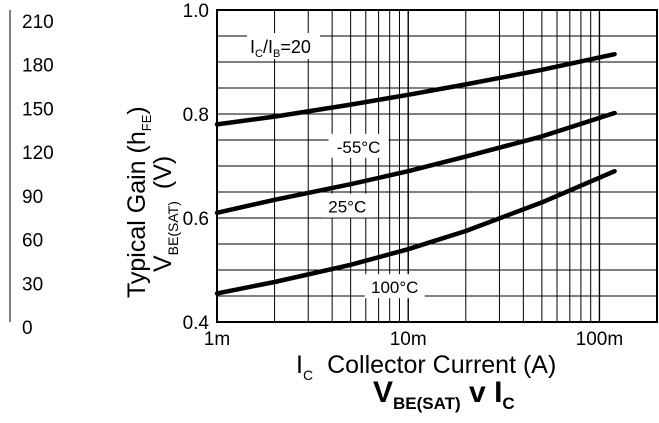 The height and width of the screenshot is (423, 659). I want to click on x-axis-label-main: I, so click(299, 365).